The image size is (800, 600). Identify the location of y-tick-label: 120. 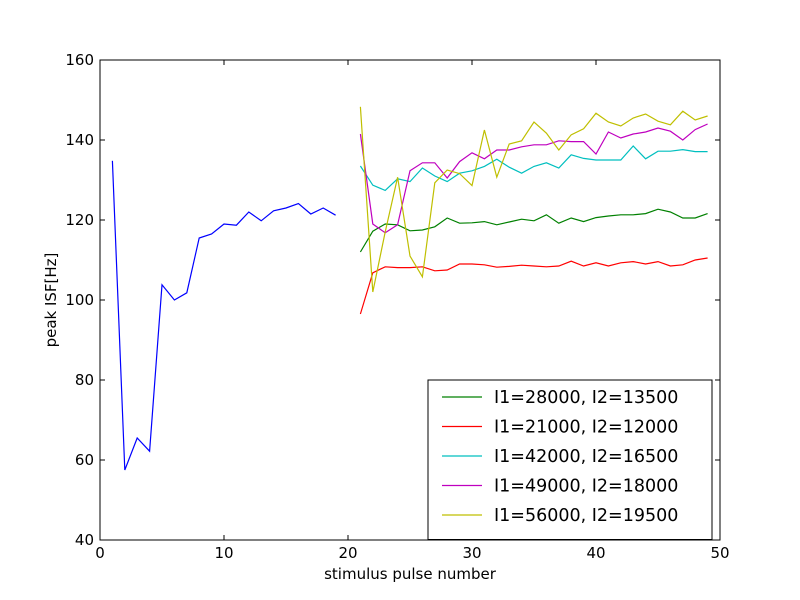
(79, 220).